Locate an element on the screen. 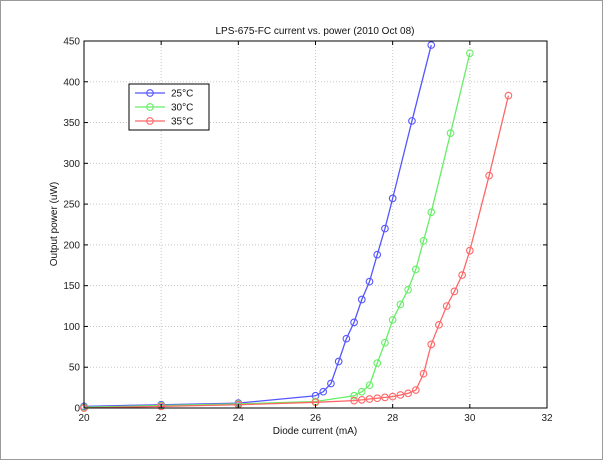  y-tick-label: 300 is located at coordinates (71, 164).